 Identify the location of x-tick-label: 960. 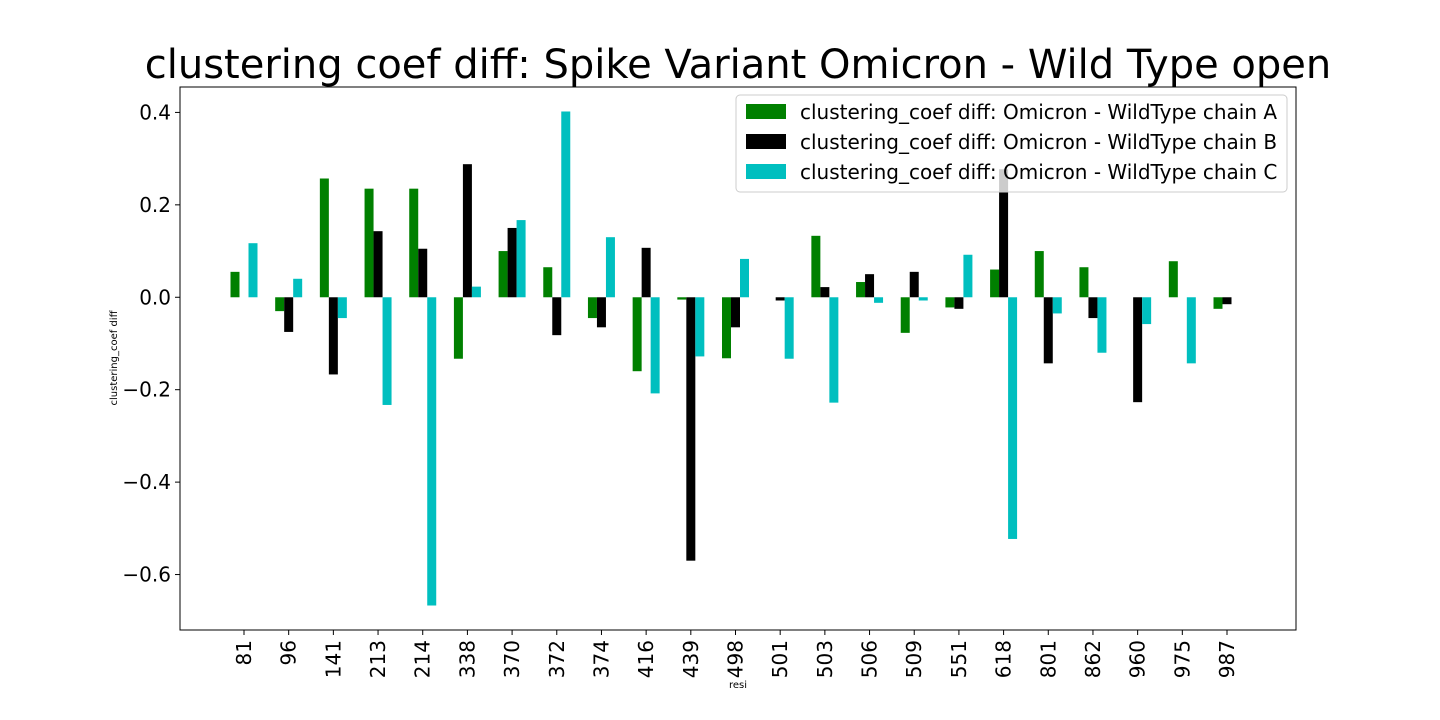
(1138, 659).